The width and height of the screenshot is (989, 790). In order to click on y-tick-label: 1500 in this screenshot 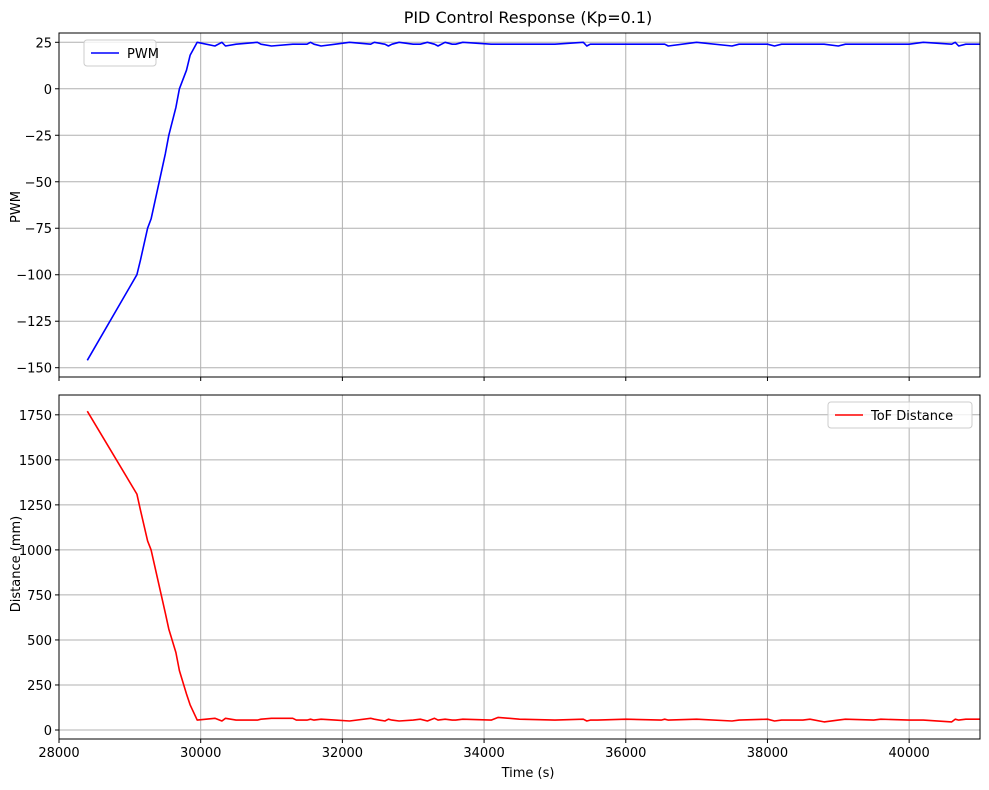, I will do `click(35, 461)`.